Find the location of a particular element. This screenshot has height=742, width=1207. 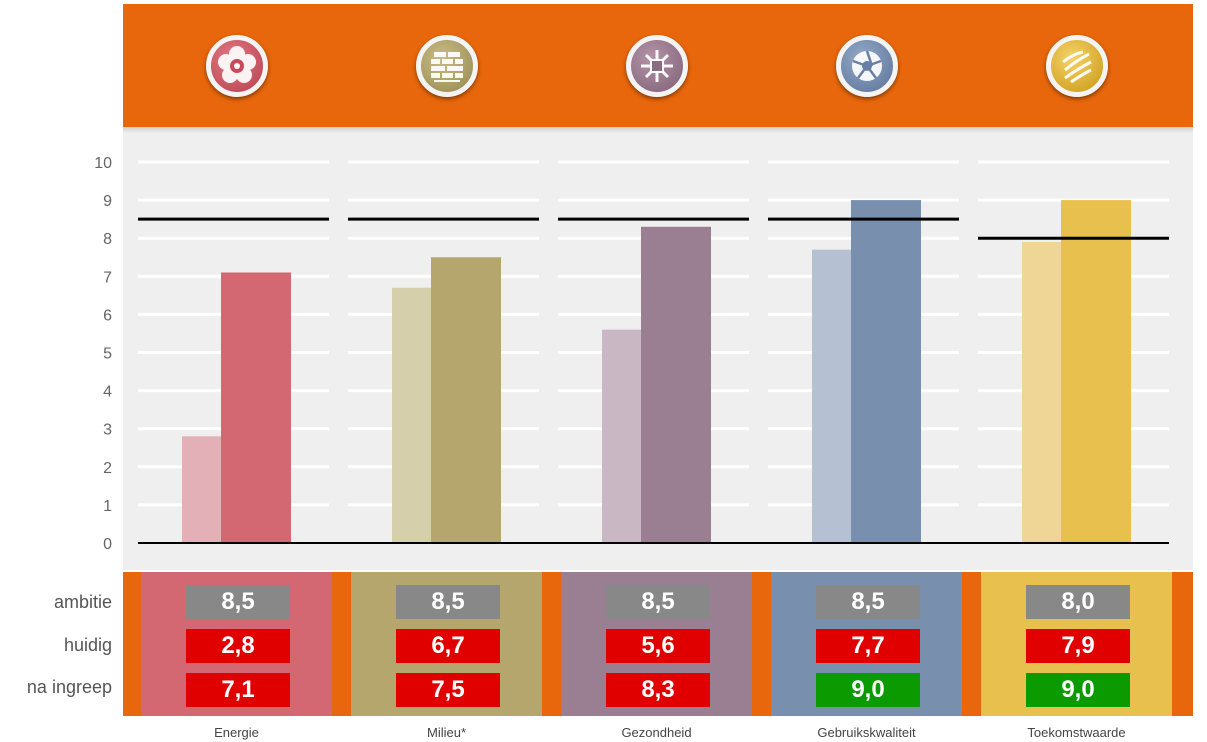

score-cell-huidig: 6,7 is located at coordinates (448, 646).